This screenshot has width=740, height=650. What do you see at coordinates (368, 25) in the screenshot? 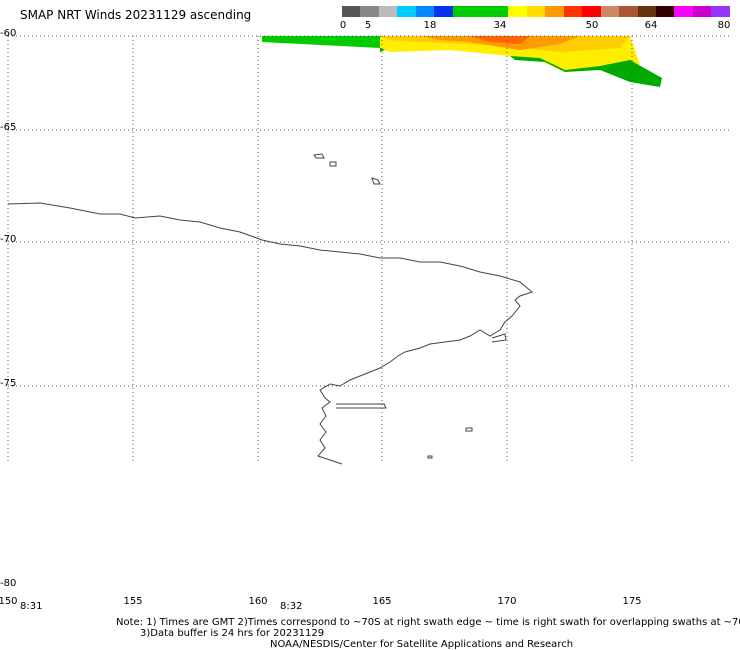
I see `colorbar-label: 5` at bounding box center [368, 25].